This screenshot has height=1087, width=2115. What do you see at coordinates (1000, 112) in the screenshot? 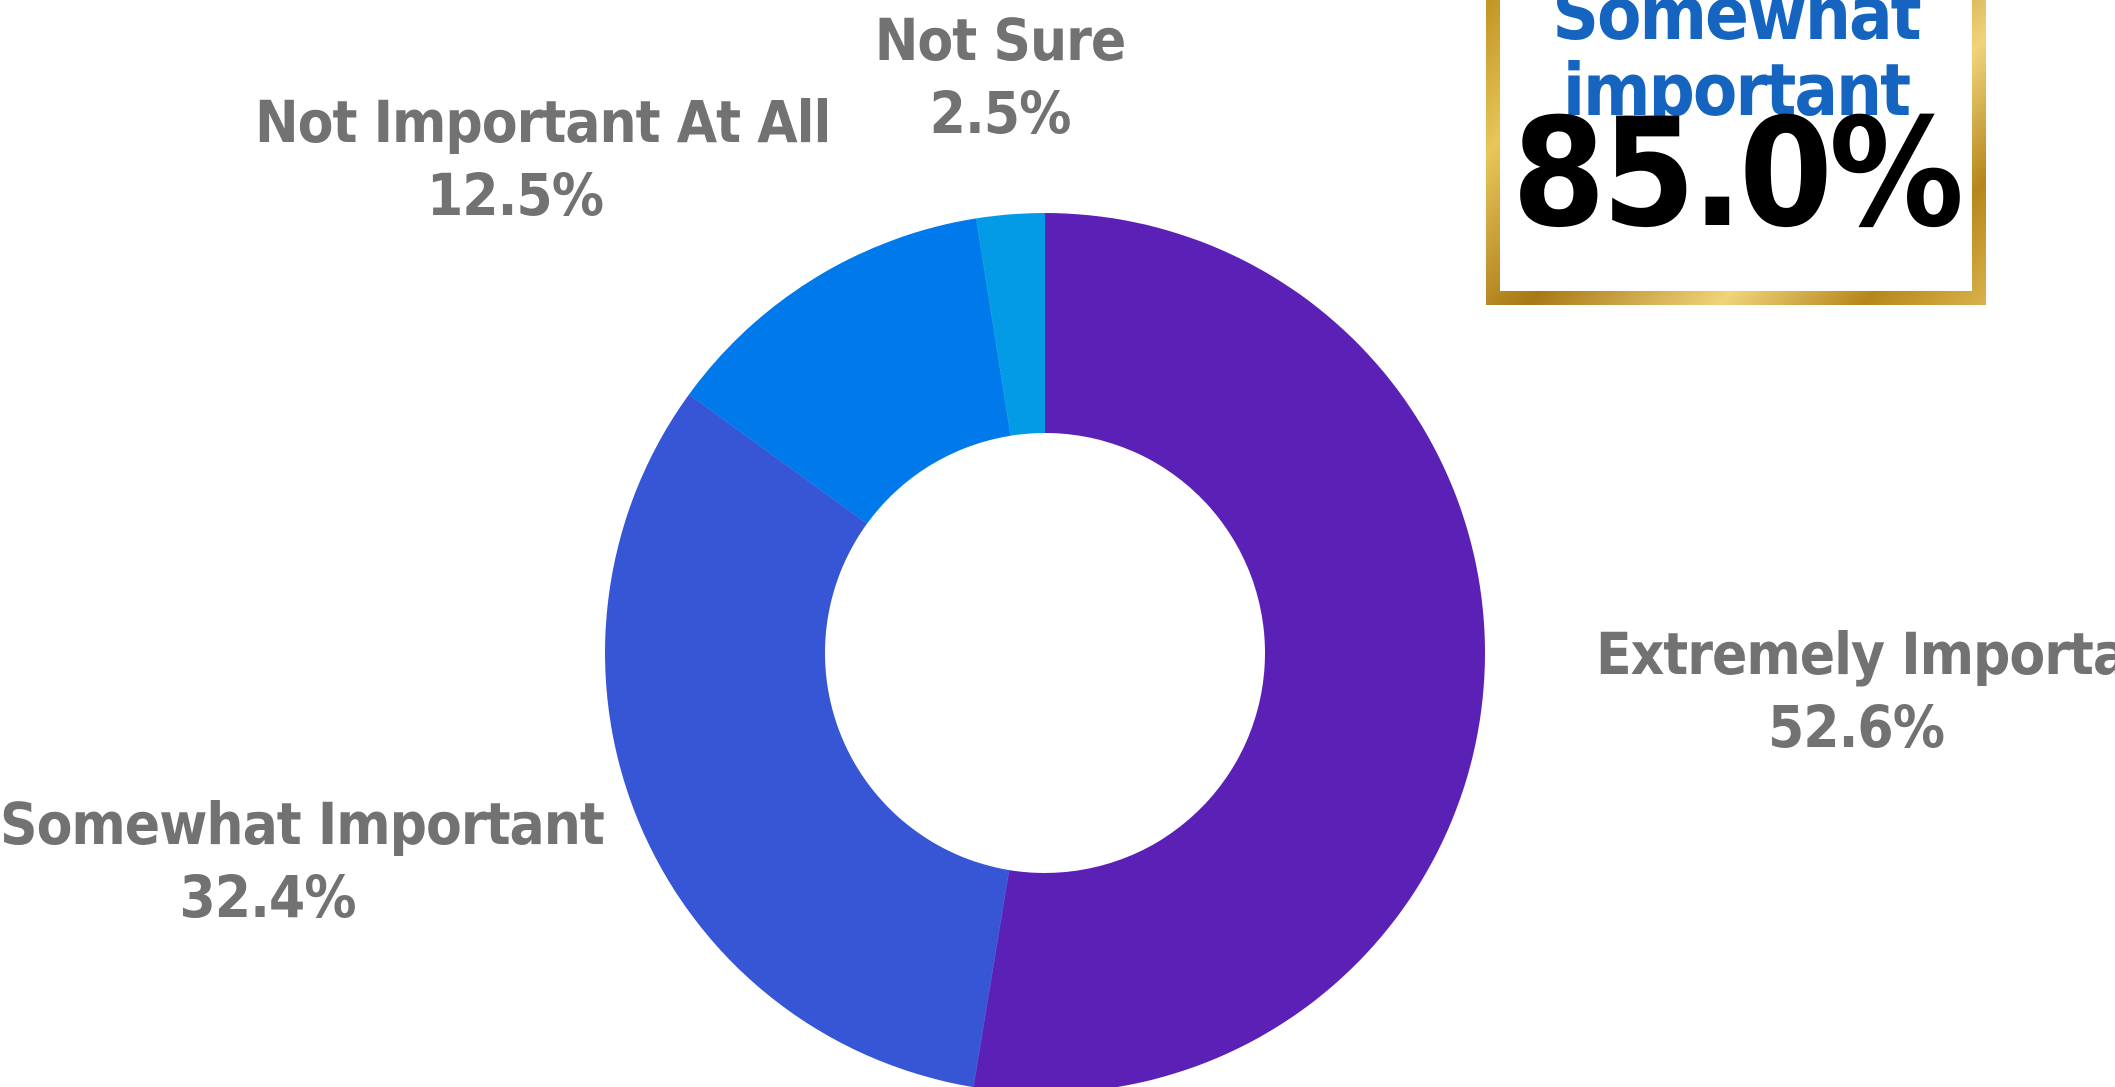
I see `slice-label-value: 2.5%` at bounding box center [1000, 112].